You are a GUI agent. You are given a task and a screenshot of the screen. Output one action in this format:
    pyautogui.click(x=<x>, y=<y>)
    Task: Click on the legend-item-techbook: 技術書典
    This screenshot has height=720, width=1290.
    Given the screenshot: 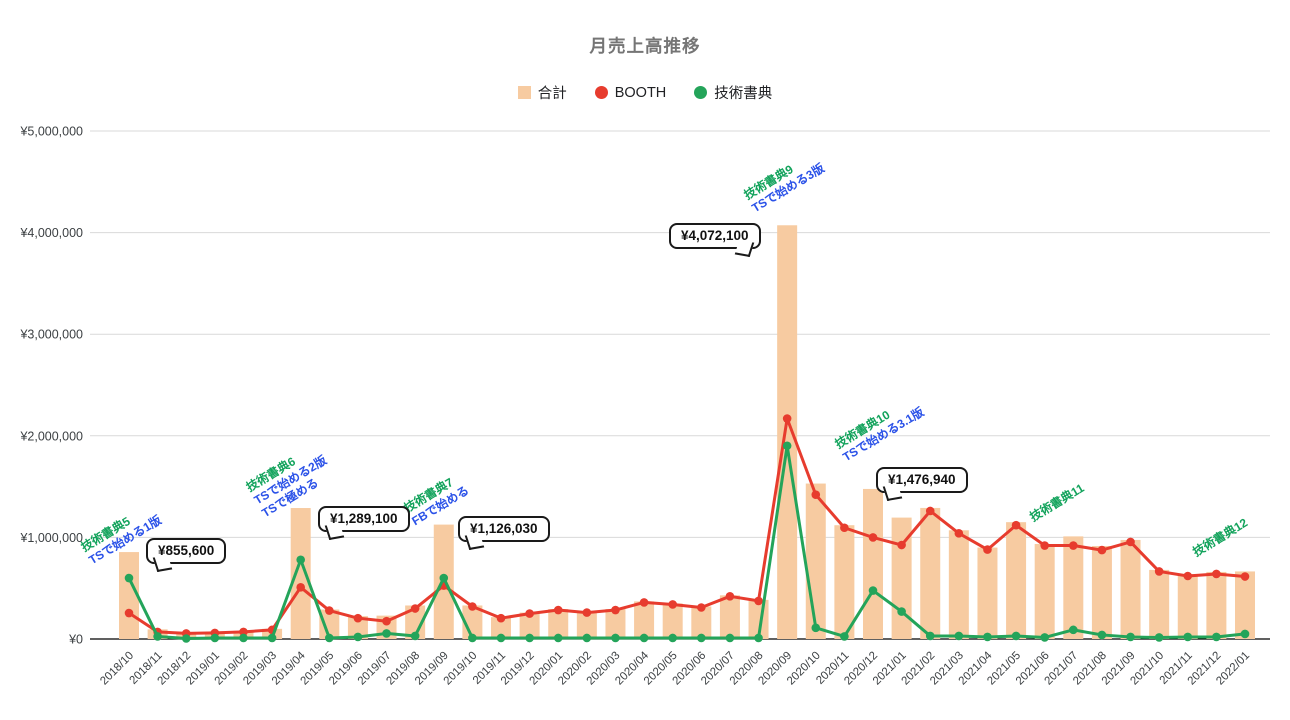 What is the action you would take?
    pyautogui.click(x=733, y=92)
    